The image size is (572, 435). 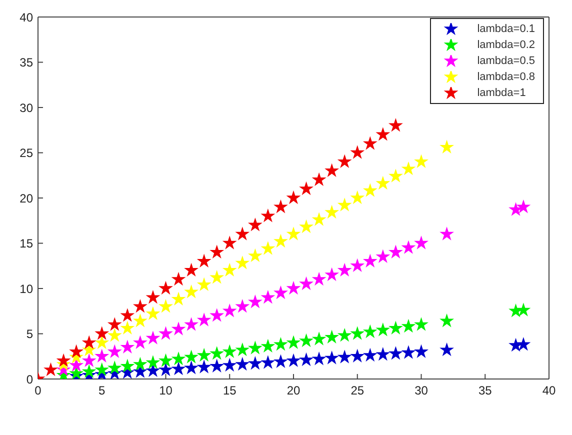 I want to click on x-tick-label: 40, so click(x=549, y=391).